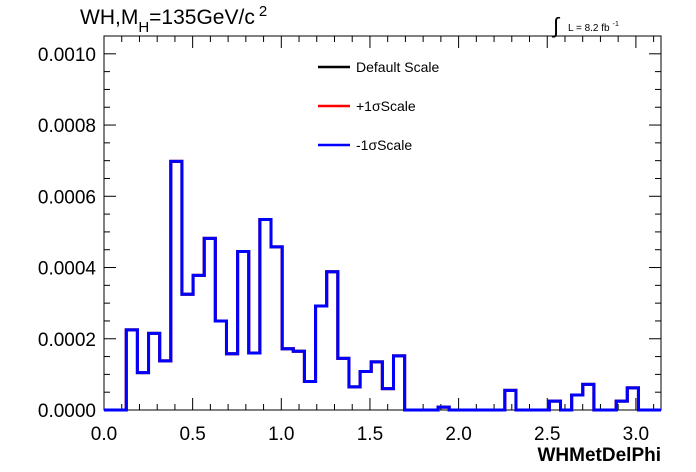  I want to click on legend: Default Scale +1σScale -1σScale, so click(378, 106).